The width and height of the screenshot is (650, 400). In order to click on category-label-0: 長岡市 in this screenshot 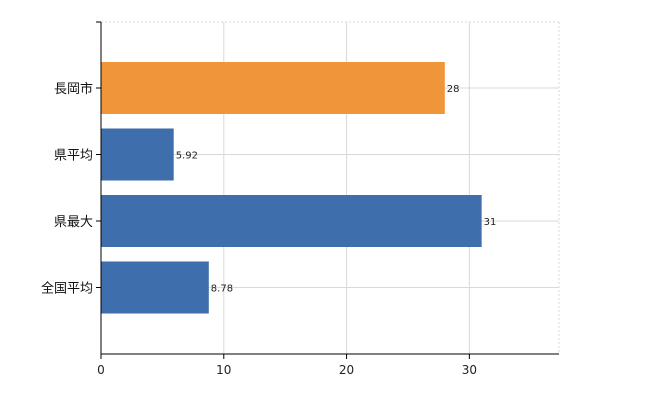, I will do `click(73, 89)`.